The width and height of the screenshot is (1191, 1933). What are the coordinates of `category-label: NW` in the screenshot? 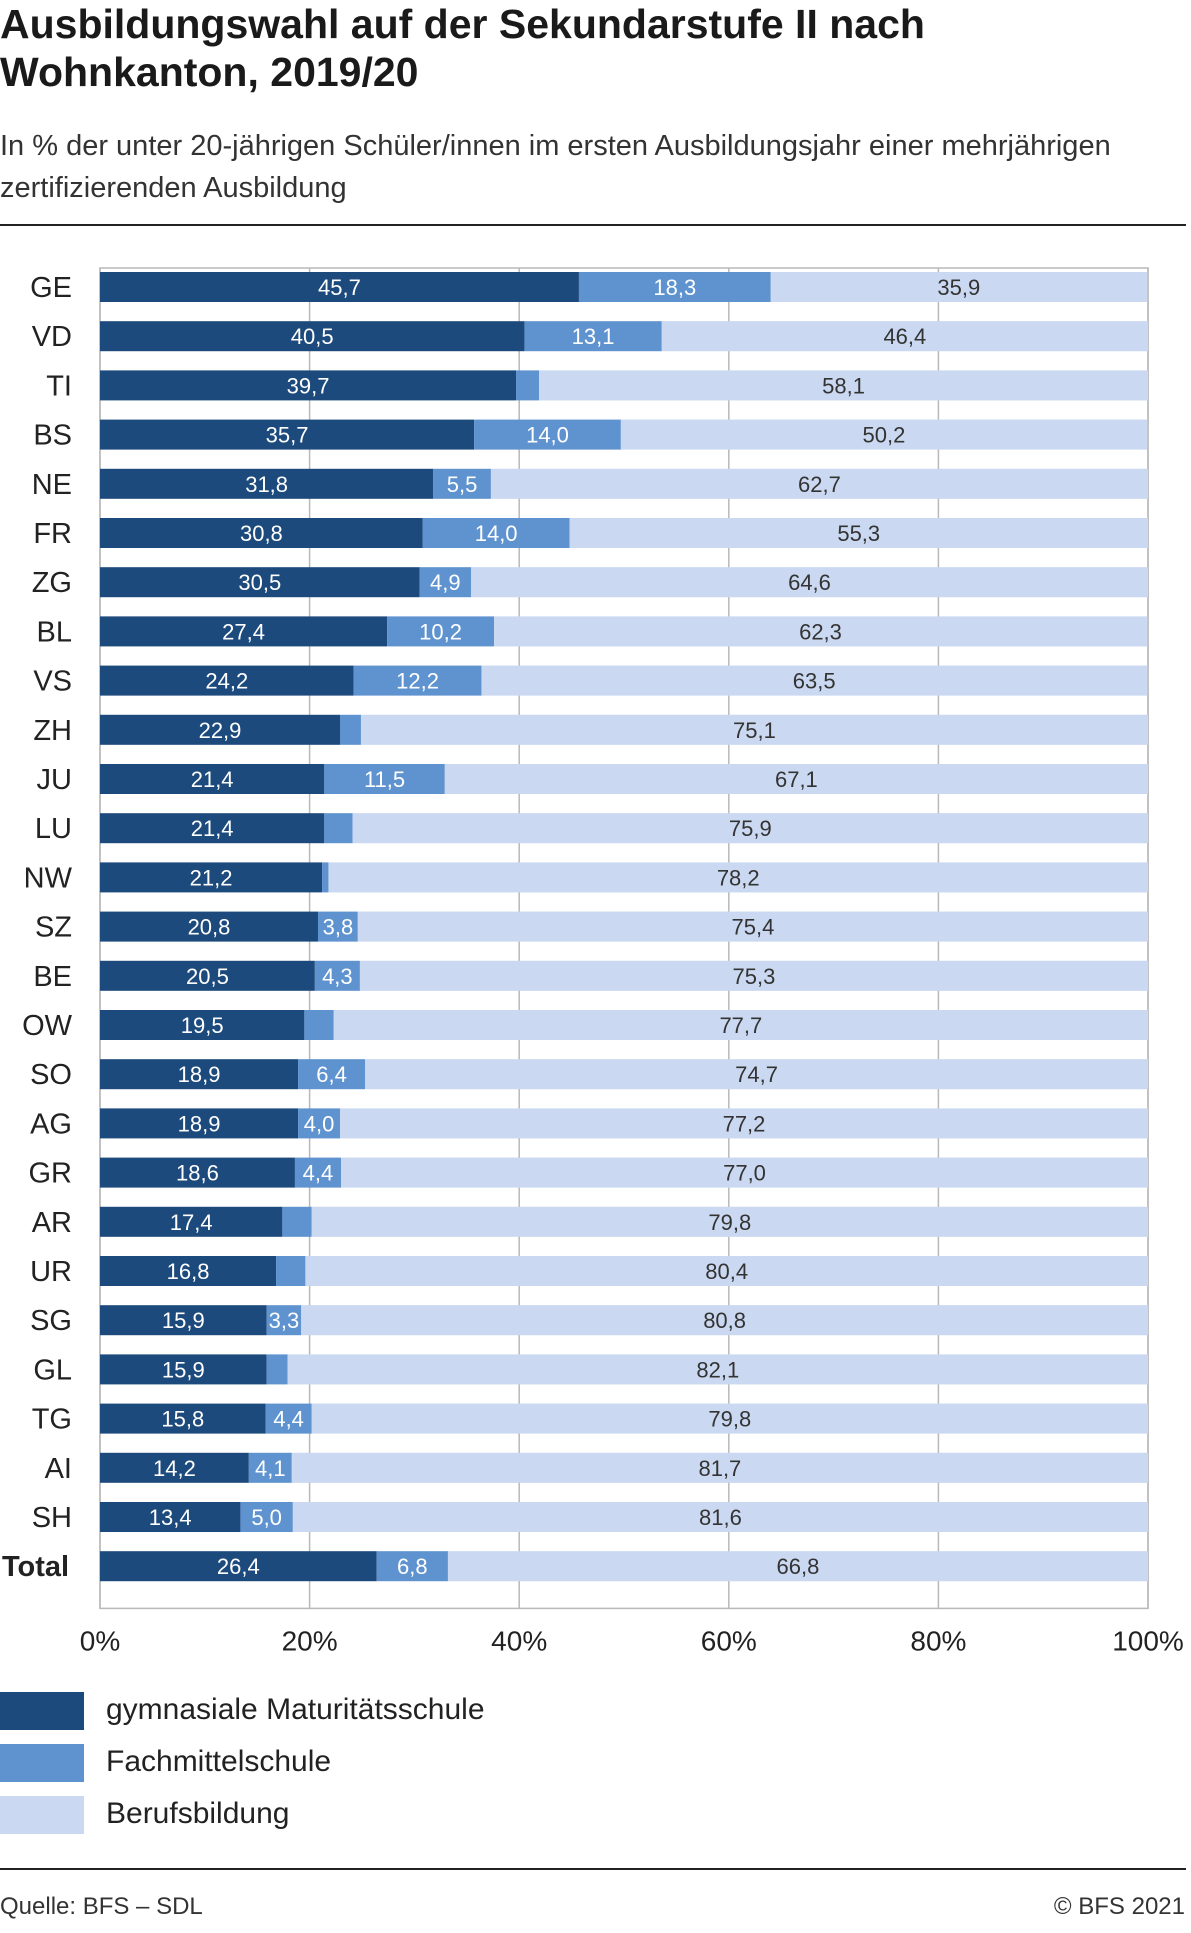 It's located at (48, 878).